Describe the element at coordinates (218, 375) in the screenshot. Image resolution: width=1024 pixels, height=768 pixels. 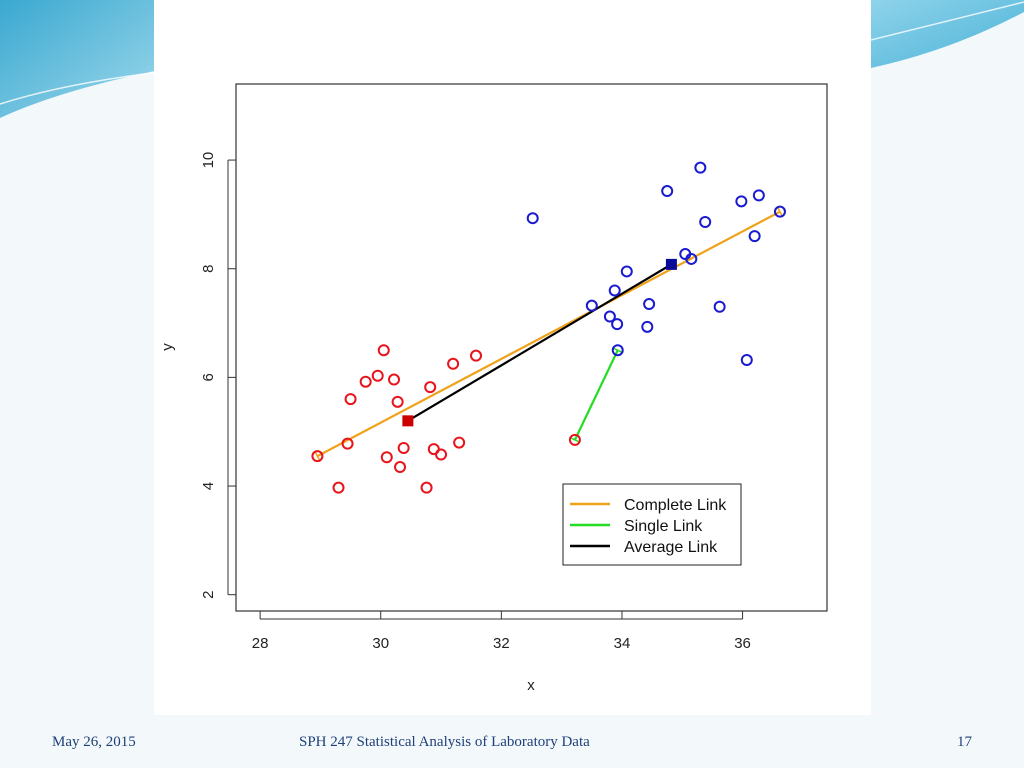
I see `y-axis: 2 4 6 8 10` at that location.